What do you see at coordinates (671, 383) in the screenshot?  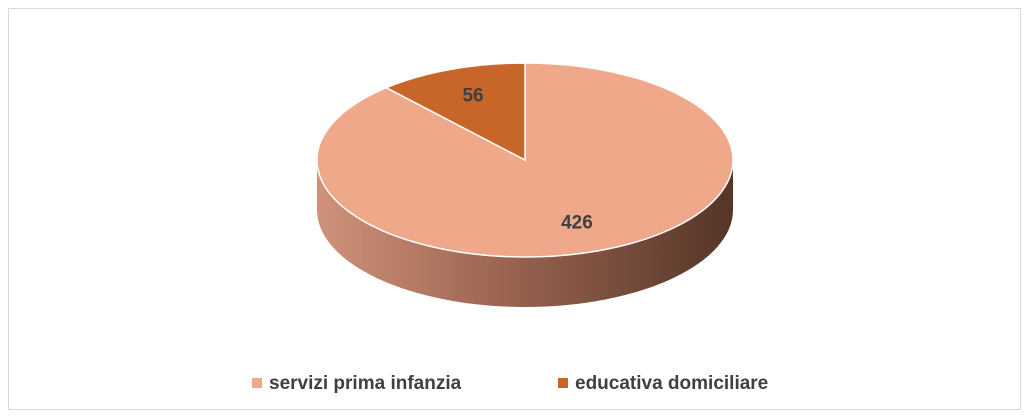 I see `legend-label: educativa domiciliare` at bounding box center [671, 383].